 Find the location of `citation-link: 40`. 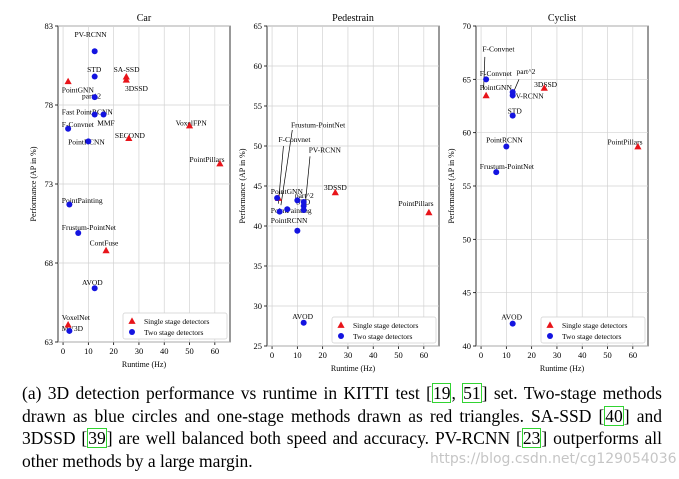

citation-link: 40 is located at coordinates (614, 415).